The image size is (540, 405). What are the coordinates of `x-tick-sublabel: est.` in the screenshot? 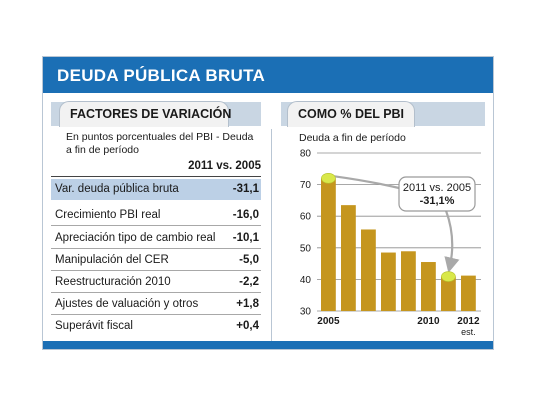 It's located at (468, 332).